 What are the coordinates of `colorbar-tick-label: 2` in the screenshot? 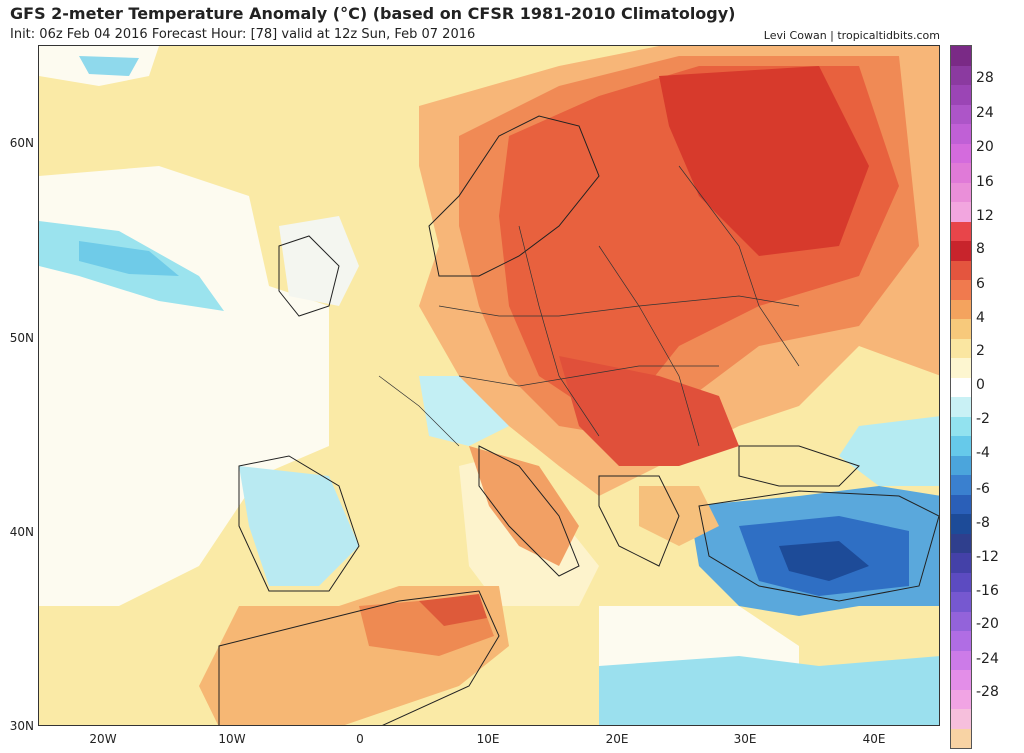 It's located at (980, 351).